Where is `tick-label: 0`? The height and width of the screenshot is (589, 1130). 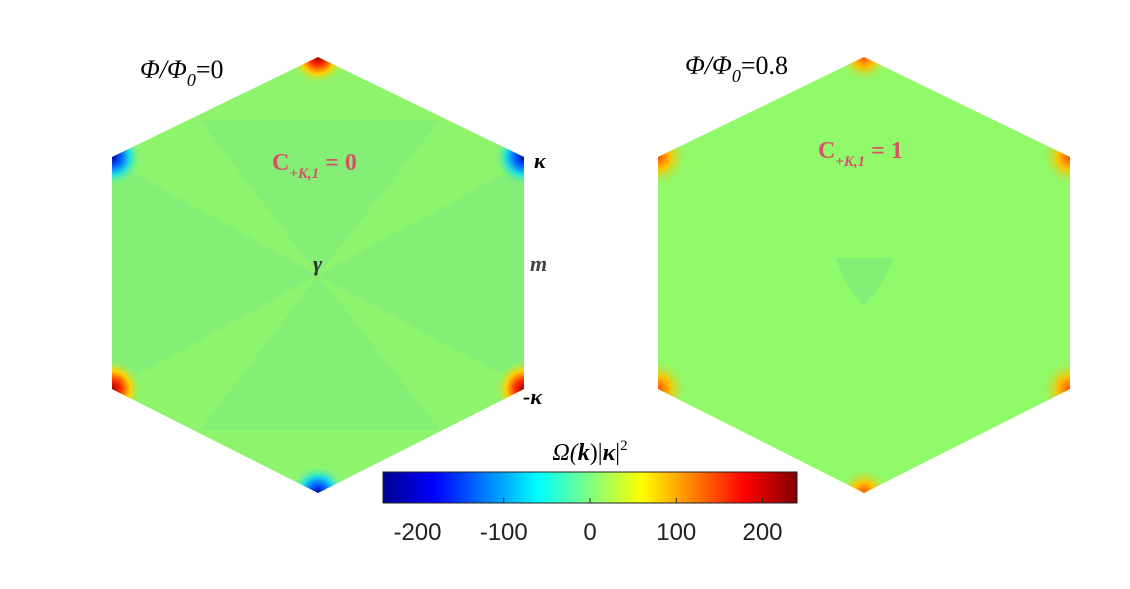
tick-label: 0 is located at coordinates (589, 532).